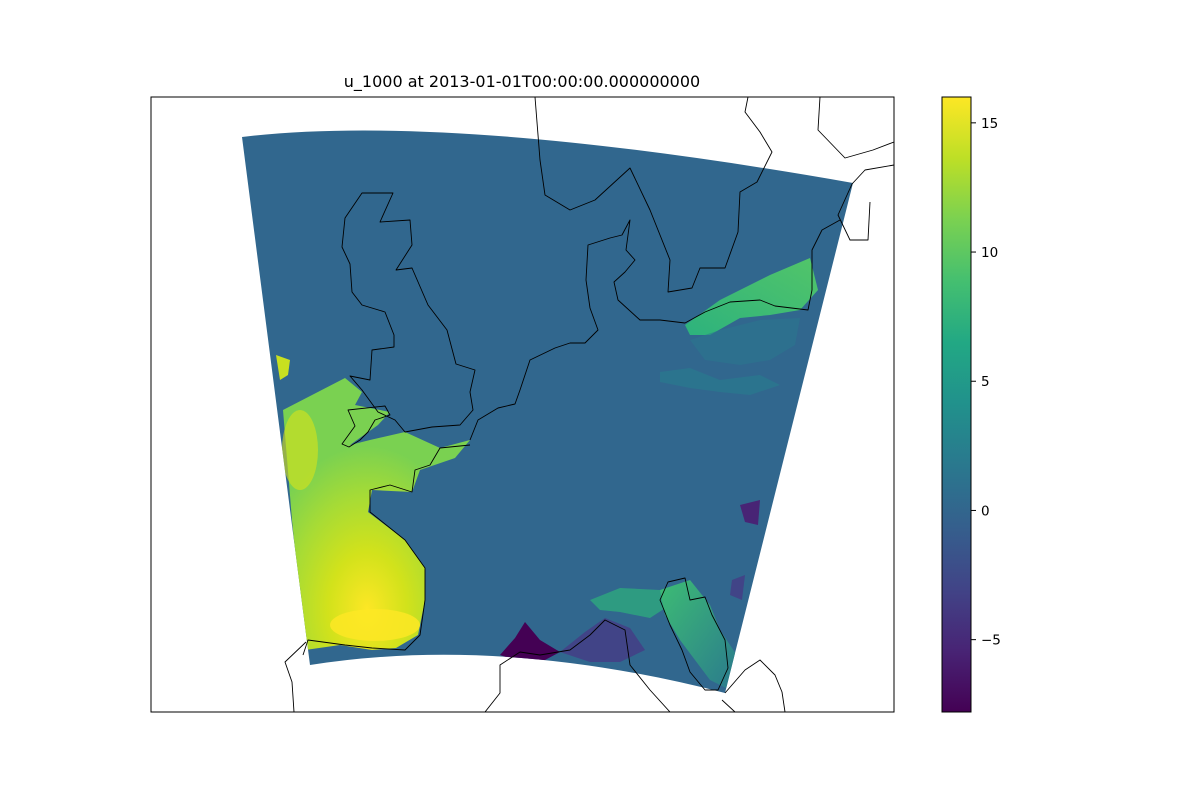  I want to click on region-adriatic, so click(700, 635).